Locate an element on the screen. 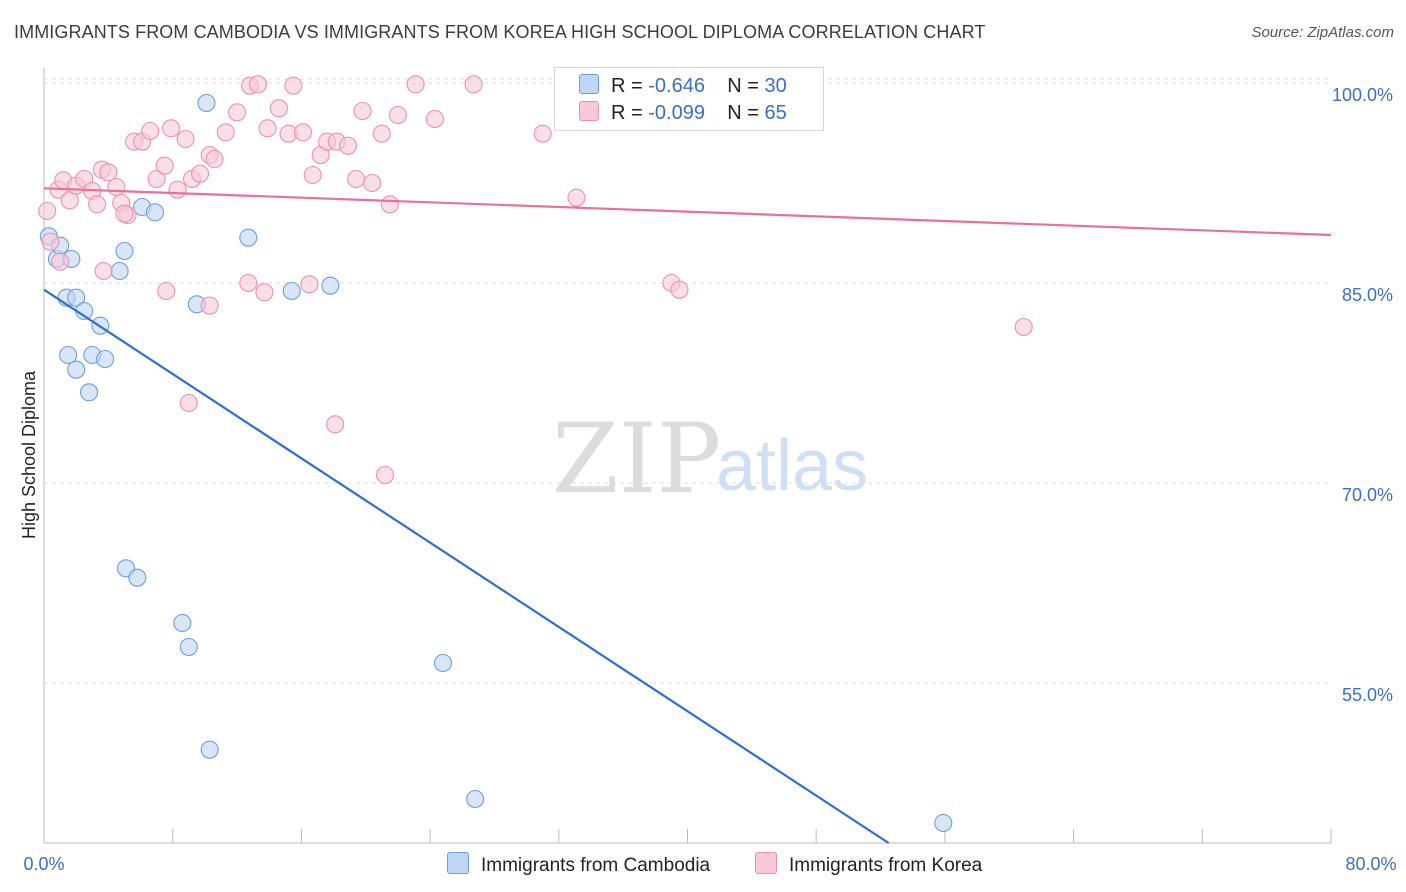 The width and height of the screenshot is (1406, 892). watermark: ZIP atlas is located at coordinates (710, 459).